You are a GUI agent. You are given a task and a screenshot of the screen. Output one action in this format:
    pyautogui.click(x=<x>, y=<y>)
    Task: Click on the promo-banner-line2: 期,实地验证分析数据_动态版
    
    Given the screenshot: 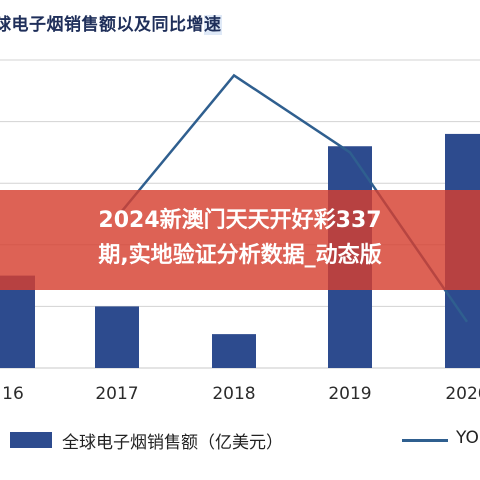 What is the action you would take?
    pyautogui.click(x=240, y=255)
    